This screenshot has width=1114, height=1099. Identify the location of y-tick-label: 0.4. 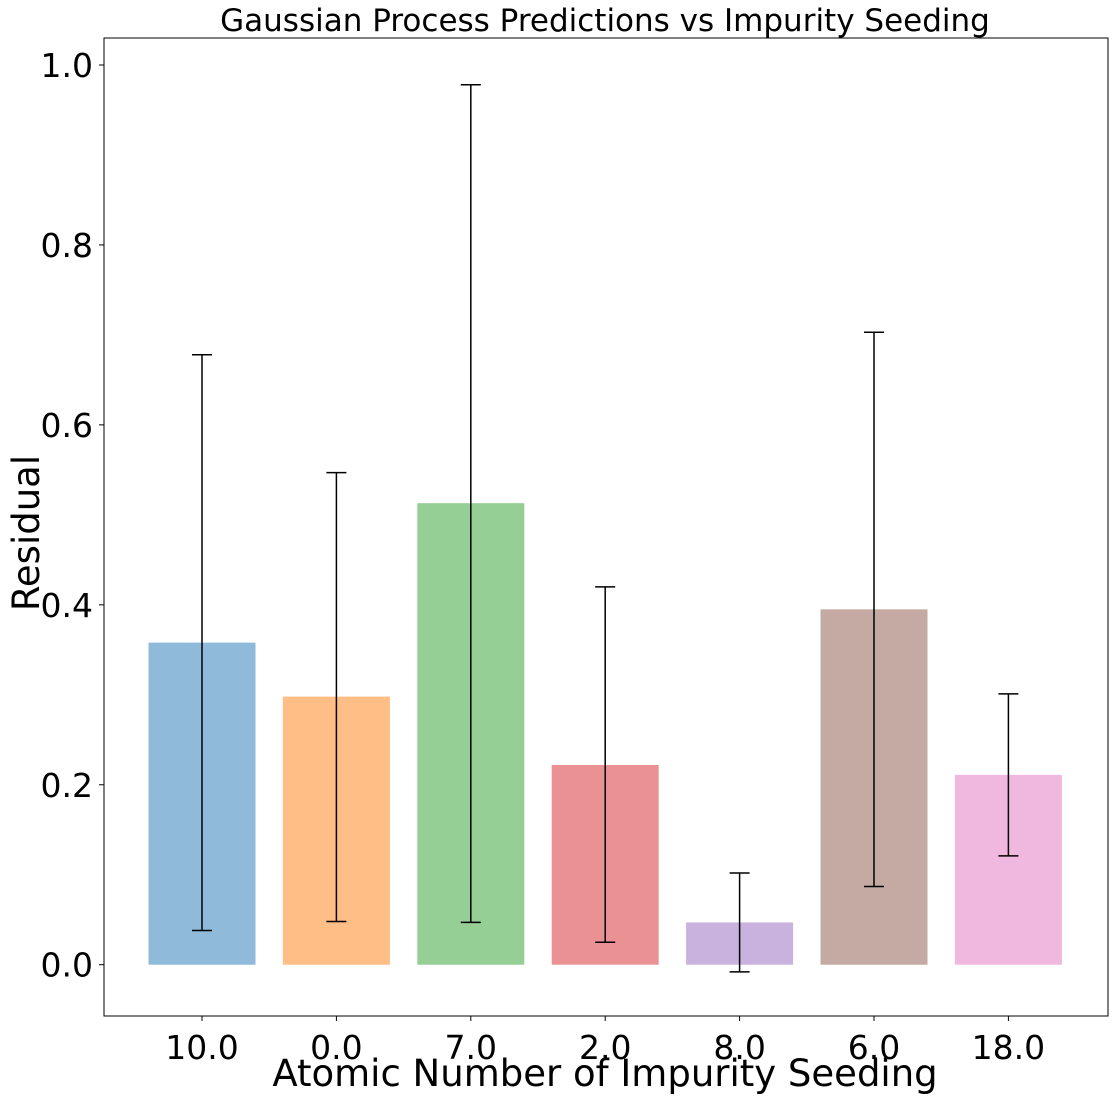
(67, 605).